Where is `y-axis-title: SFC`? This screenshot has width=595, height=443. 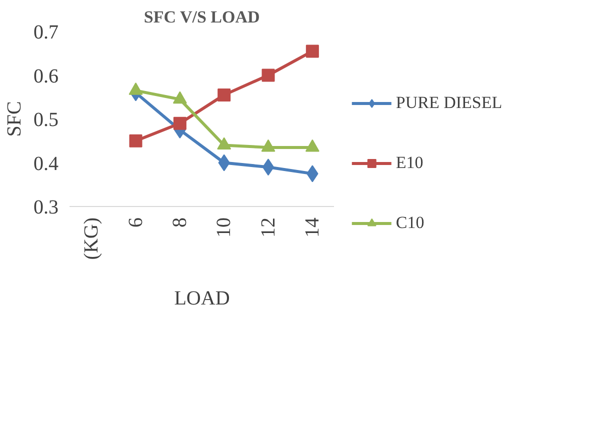 y-axis-title: SFC is located at coordinates (15, 119).